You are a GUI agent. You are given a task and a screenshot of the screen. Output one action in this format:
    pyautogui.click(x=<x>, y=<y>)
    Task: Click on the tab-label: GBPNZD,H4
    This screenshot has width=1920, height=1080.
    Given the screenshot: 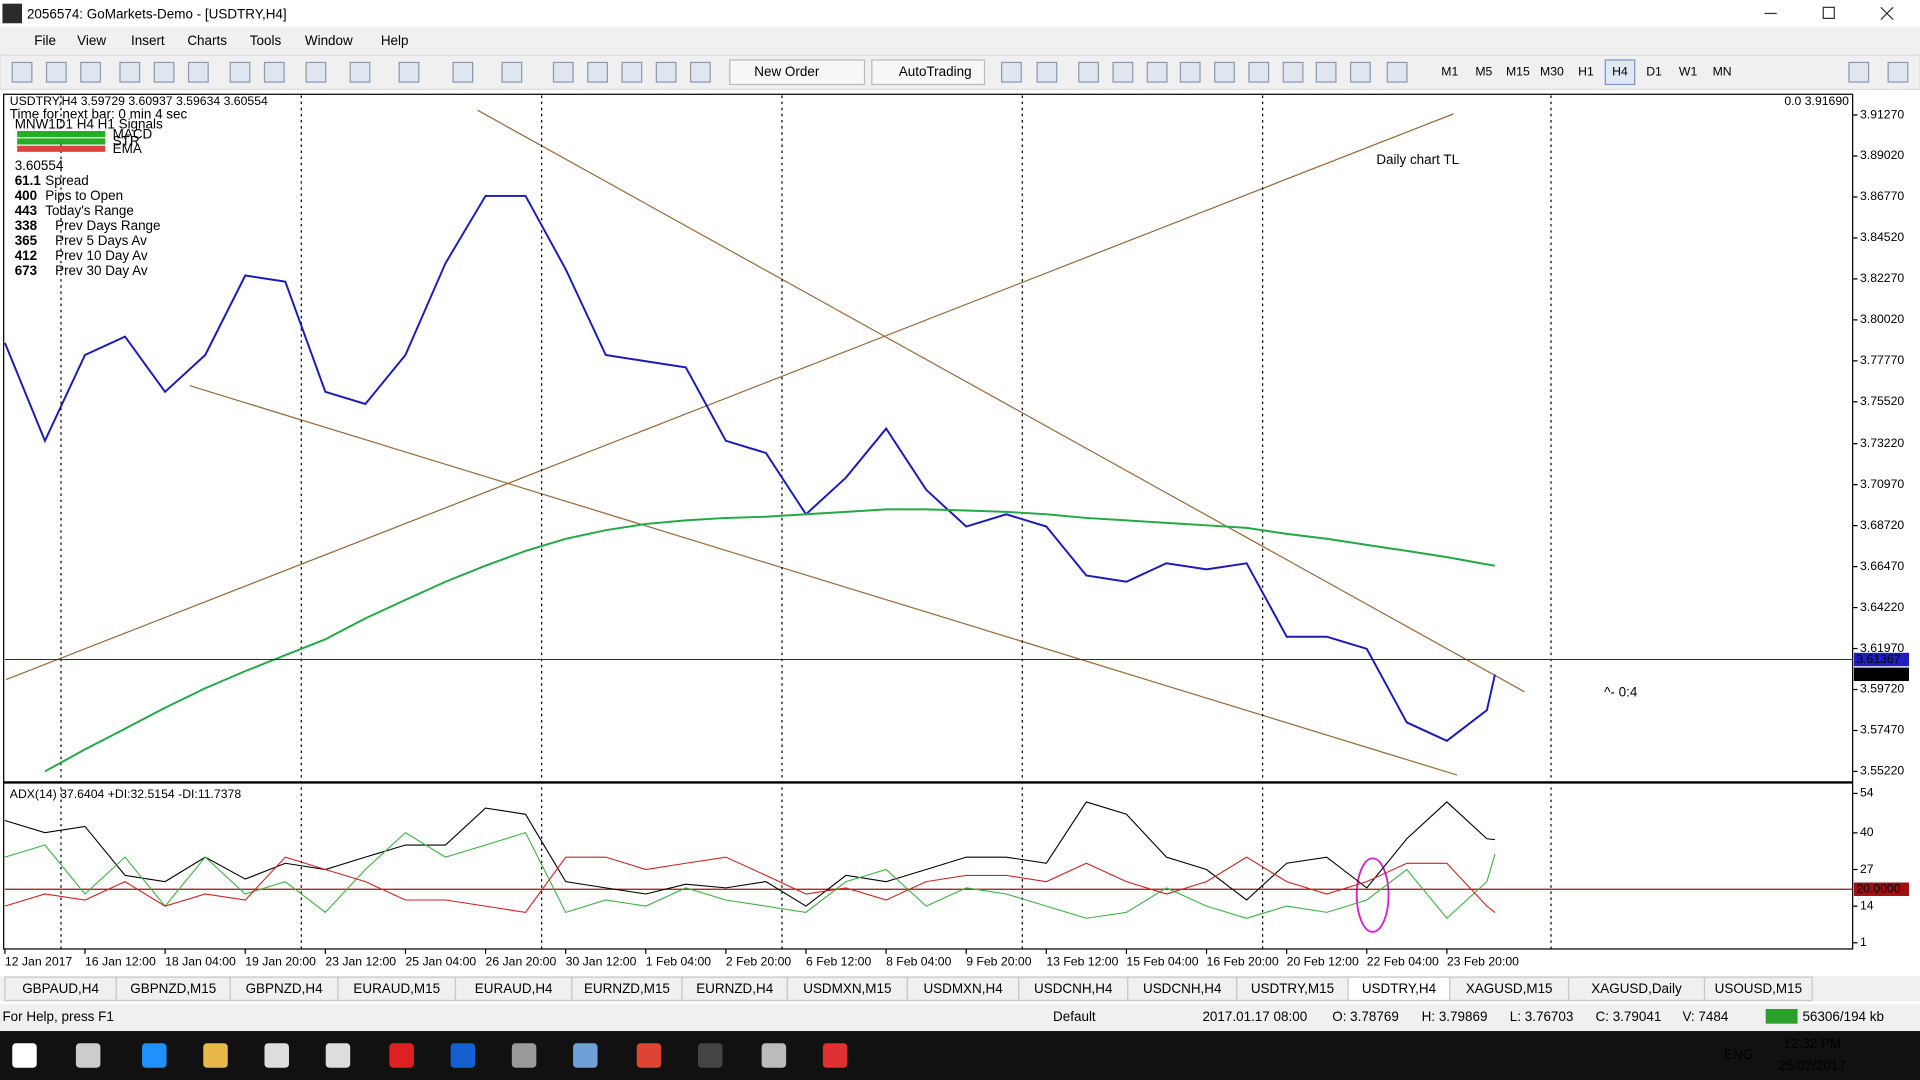 What is the action you would take?
    pyautogui.click(x=285, y=988)
    